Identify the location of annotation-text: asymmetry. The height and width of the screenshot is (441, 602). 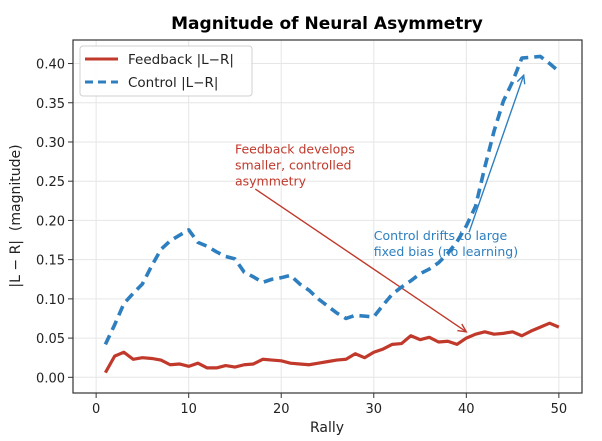
(271, 181).